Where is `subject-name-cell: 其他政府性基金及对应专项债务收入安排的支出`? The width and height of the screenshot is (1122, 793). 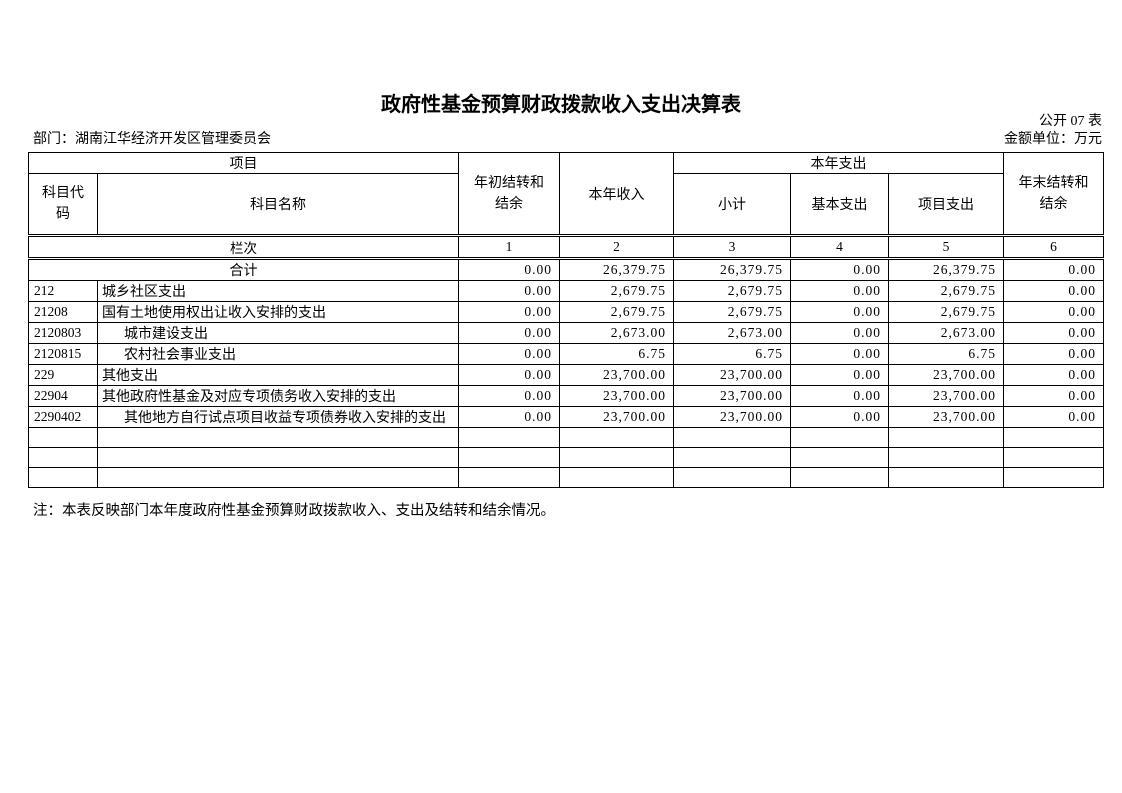
subject-name-cell: 其他政府性基金及对应专项债务收入安排的支出 is located at coordinates (278, 396).